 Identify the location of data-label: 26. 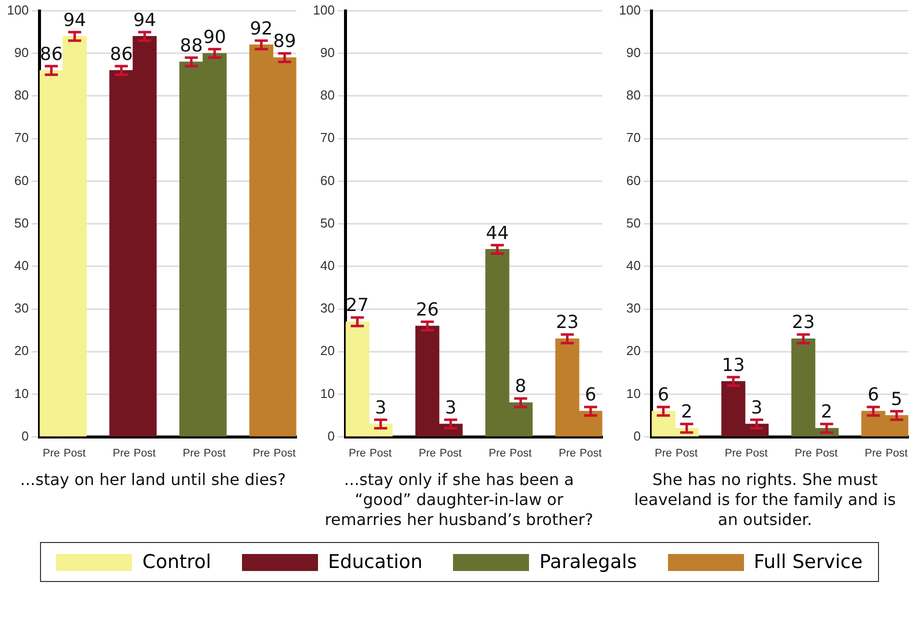
(427, 309).